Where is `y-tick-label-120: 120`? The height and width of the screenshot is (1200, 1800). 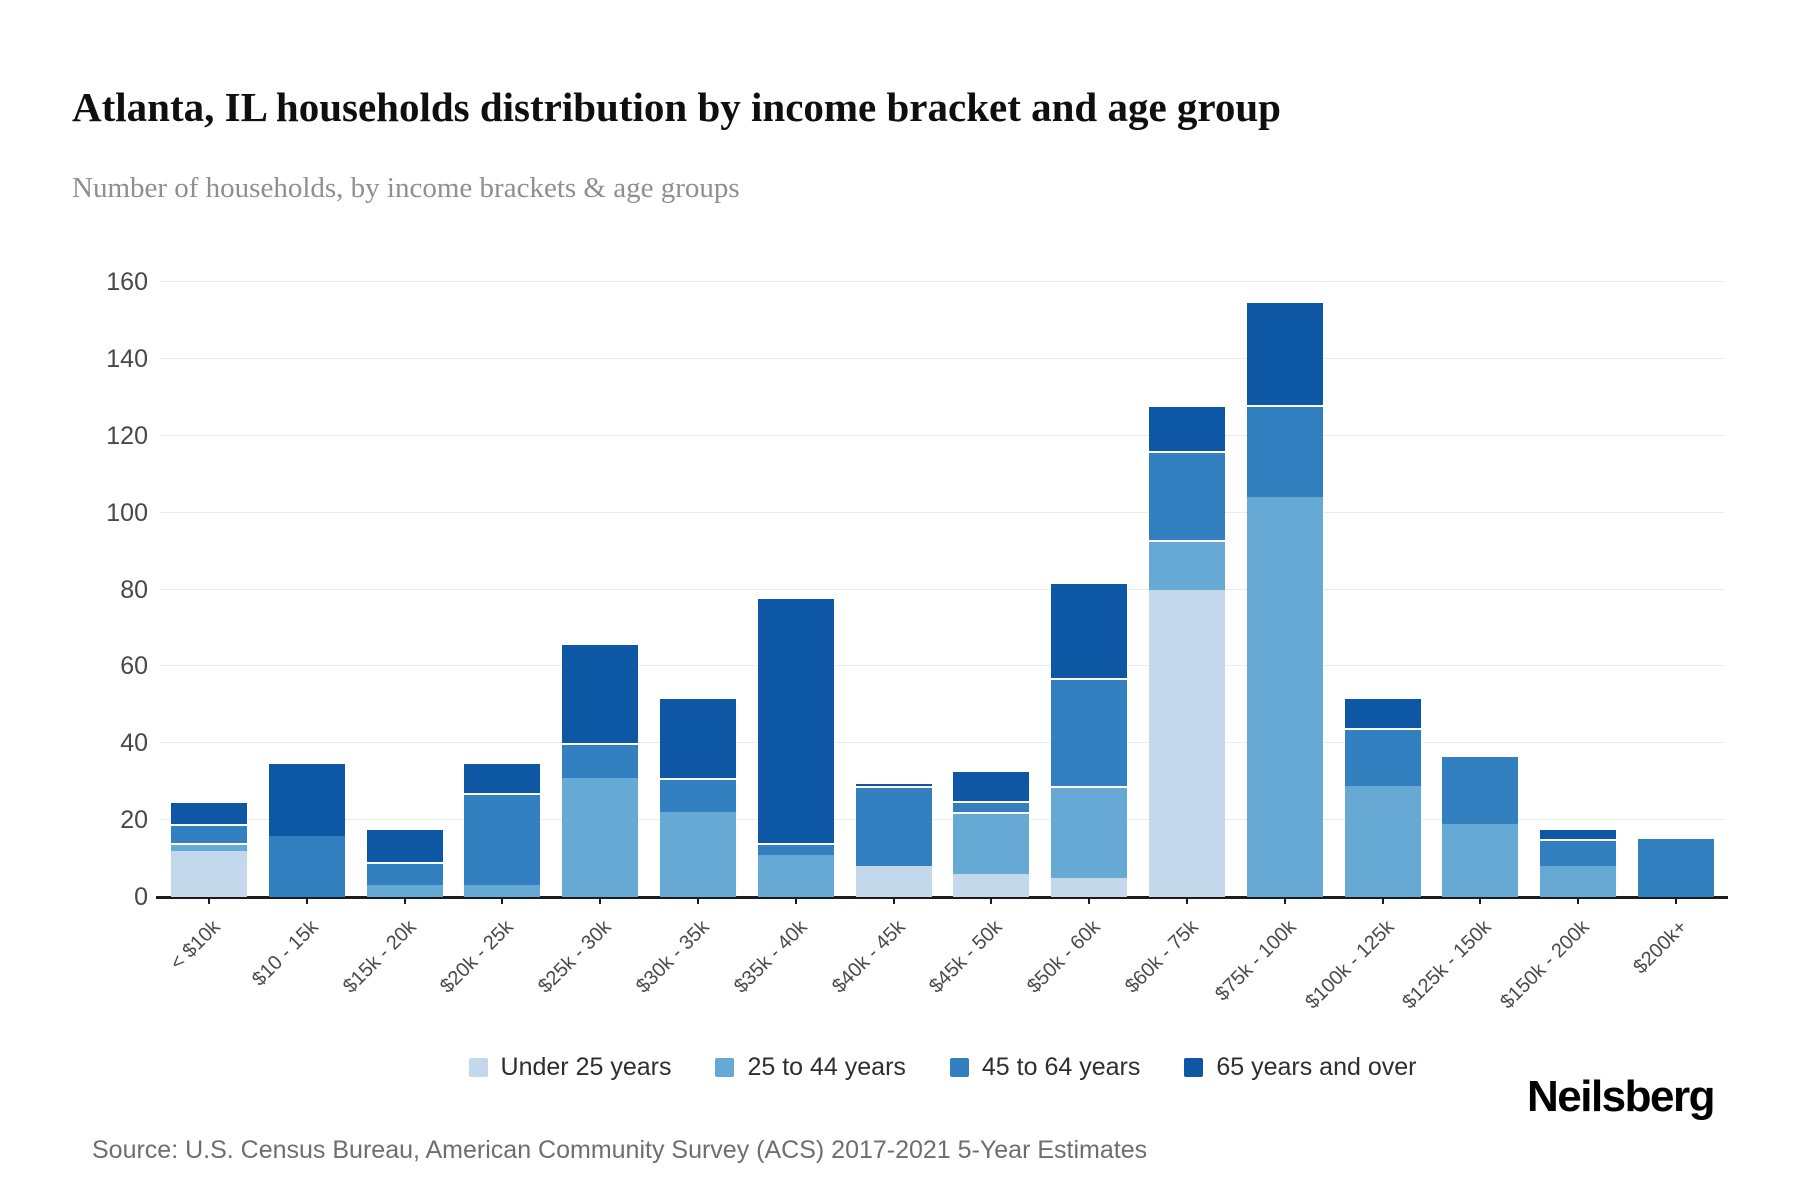 y-tick-label-120: 120 is located at coordinates (127, 435).